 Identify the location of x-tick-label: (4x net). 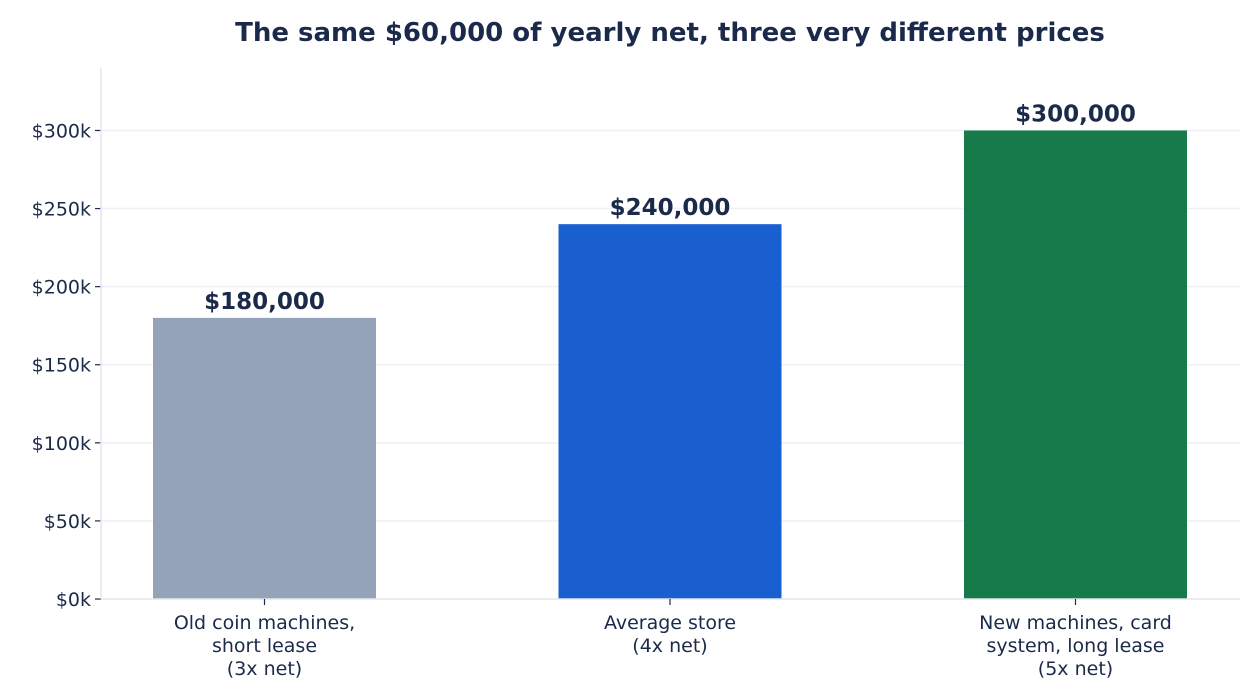
(669, 646).